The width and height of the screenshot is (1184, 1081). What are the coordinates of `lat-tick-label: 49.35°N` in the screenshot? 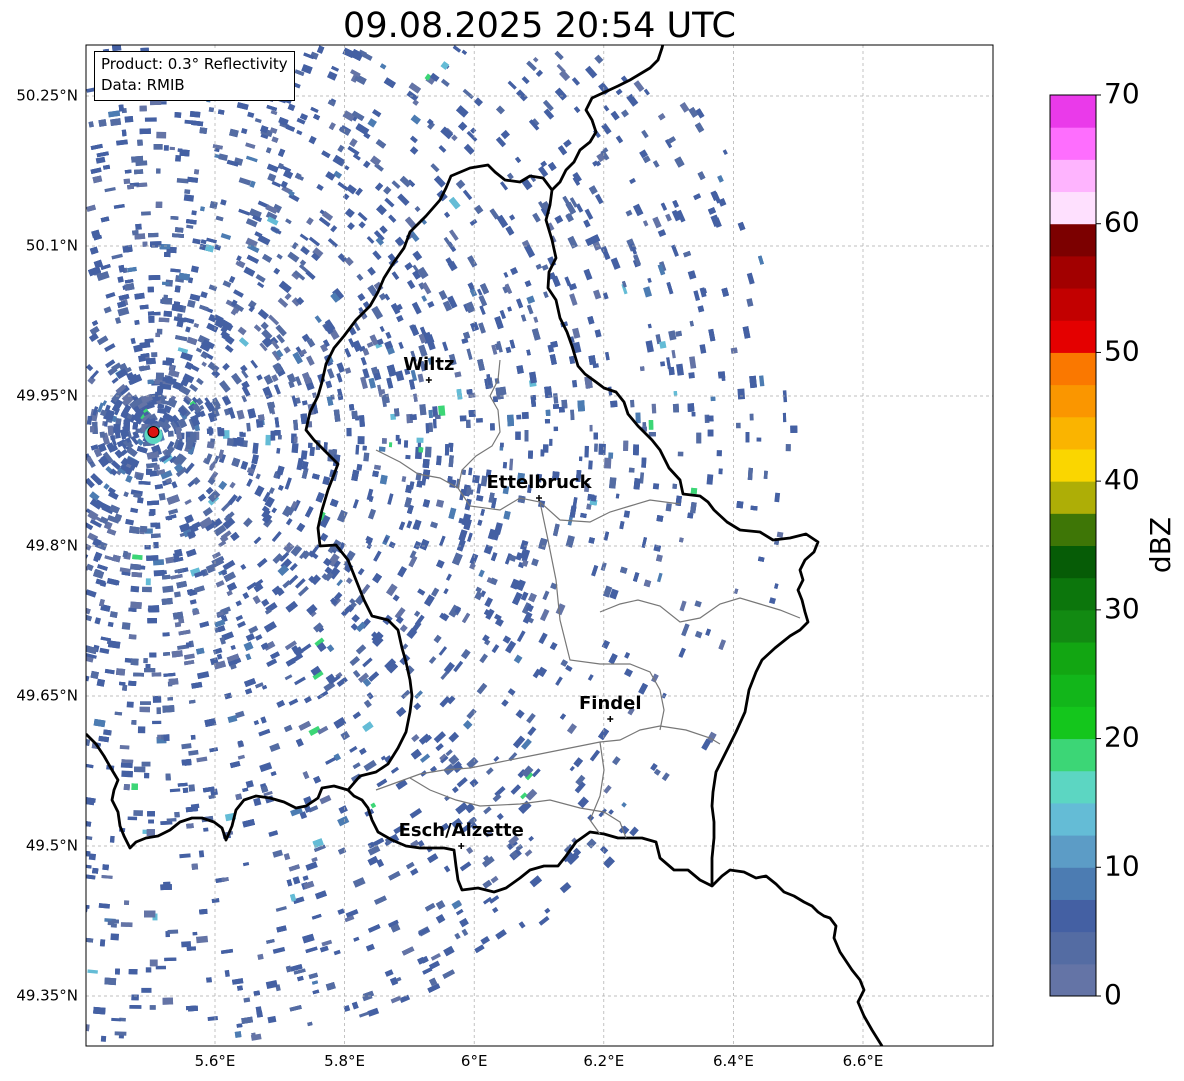 It's located at (47, 996).